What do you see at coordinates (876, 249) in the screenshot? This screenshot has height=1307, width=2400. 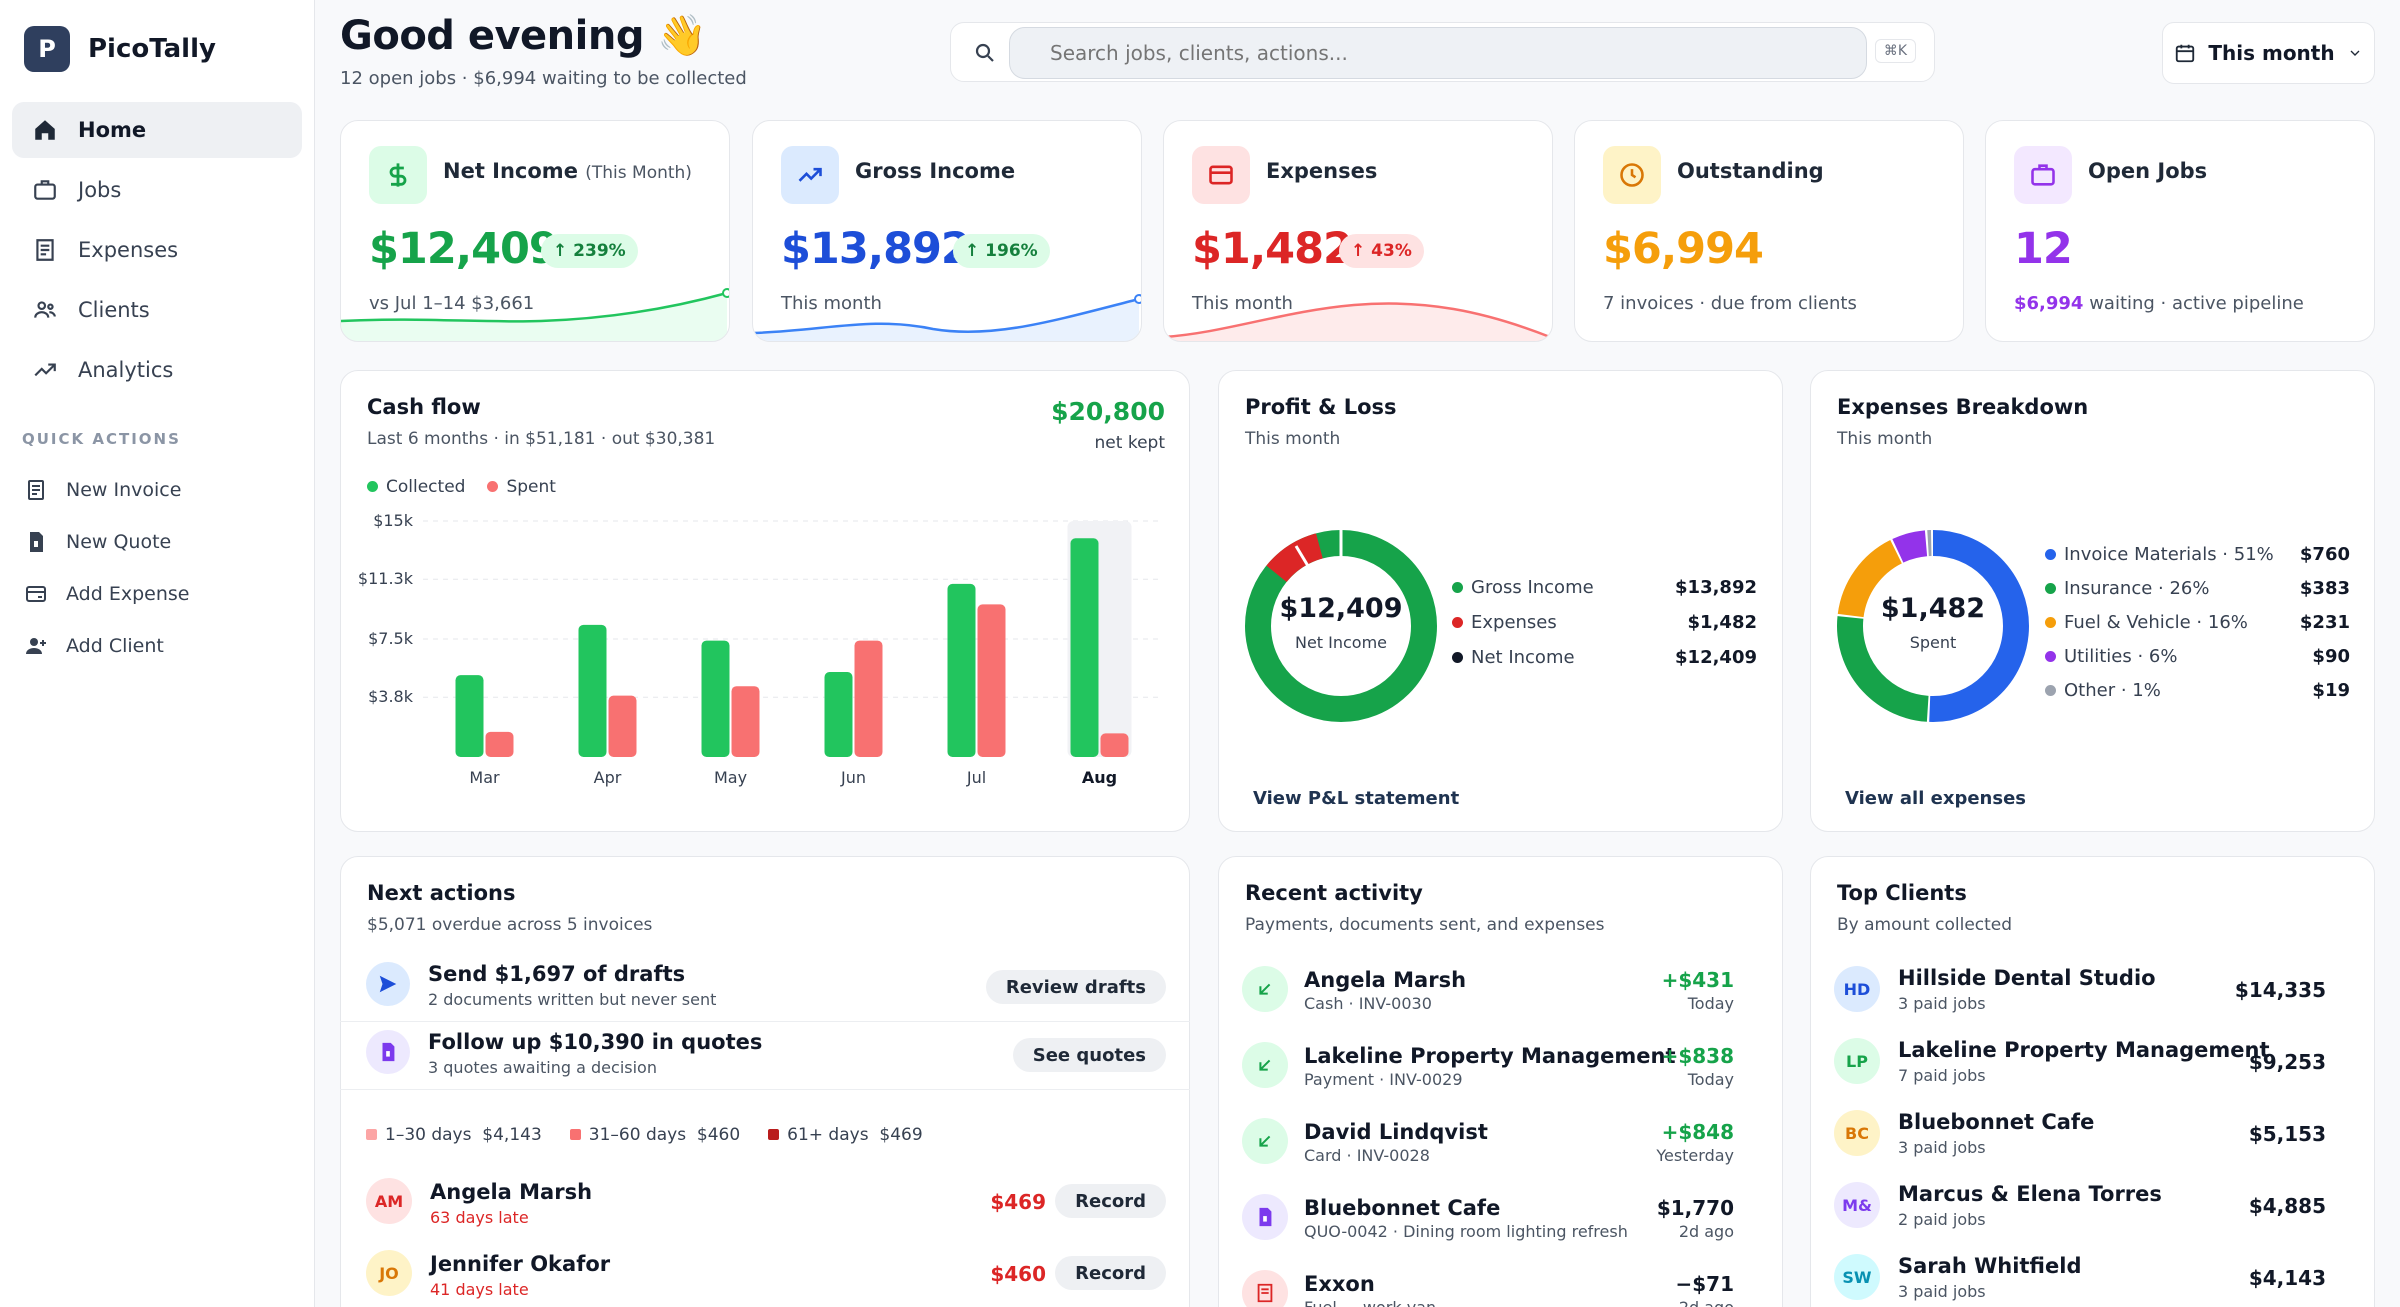 I see `kpi-value: $13,892` at bounding box center [876, 249].